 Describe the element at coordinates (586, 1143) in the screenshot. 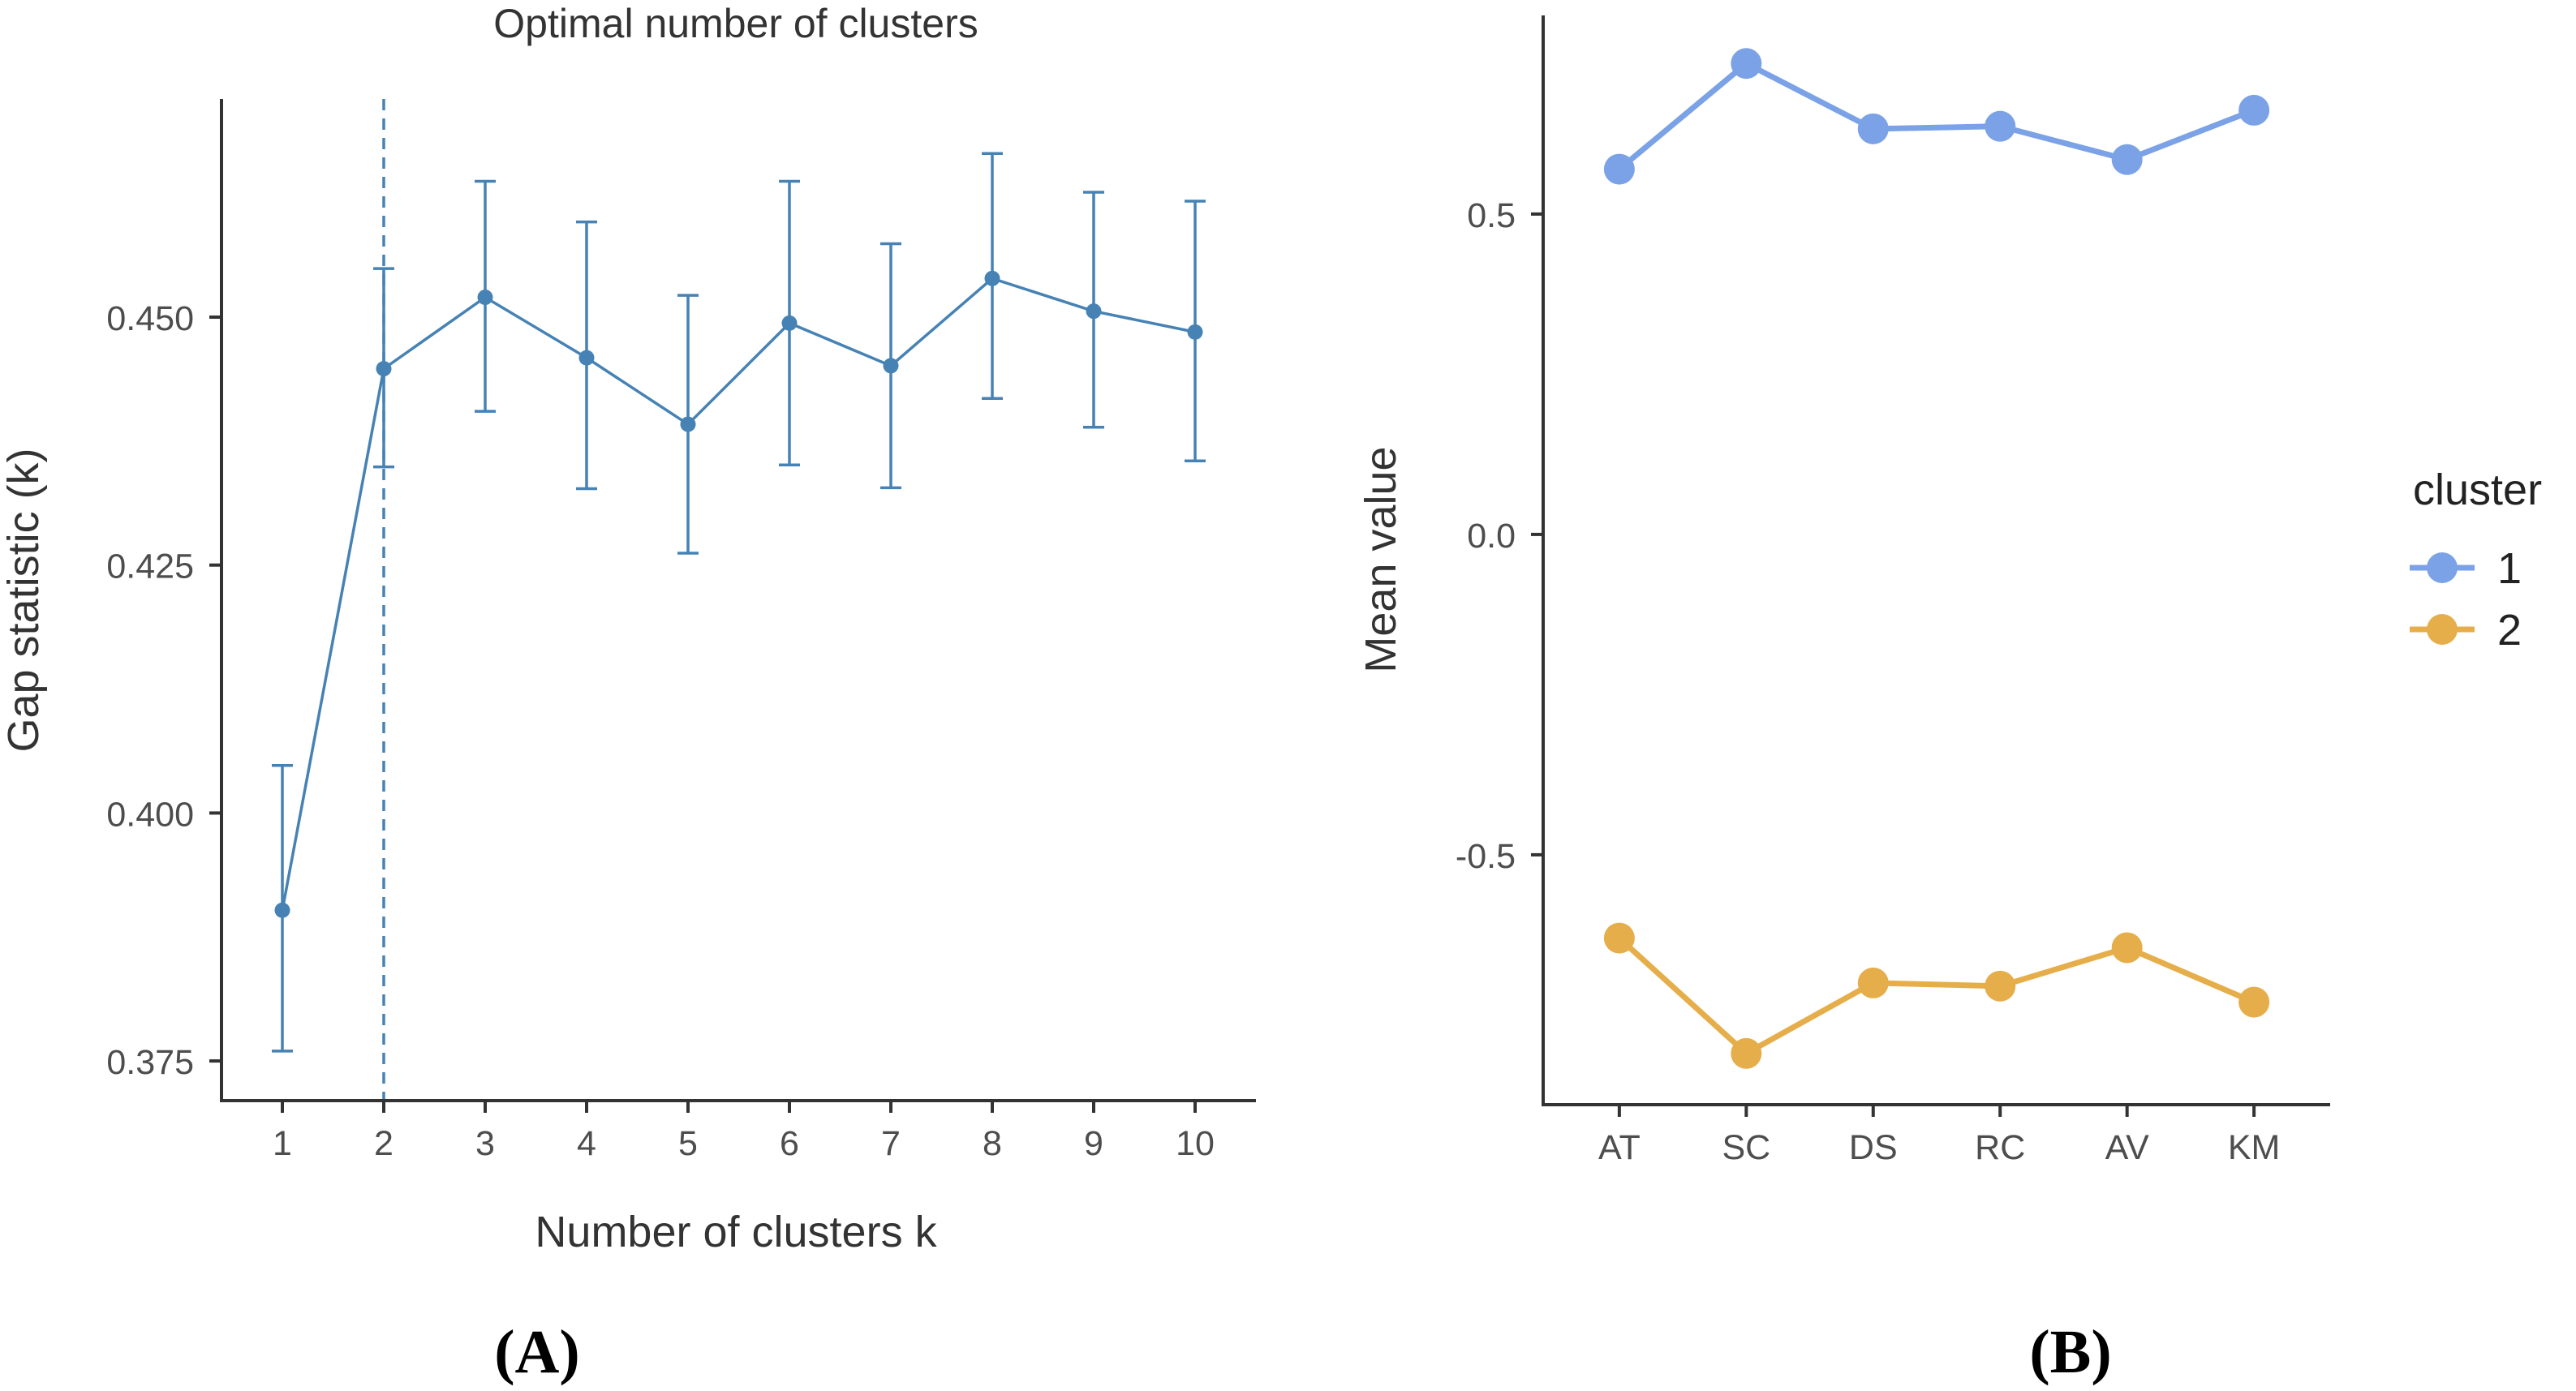

I see `x-tick-label: 4` at that location.